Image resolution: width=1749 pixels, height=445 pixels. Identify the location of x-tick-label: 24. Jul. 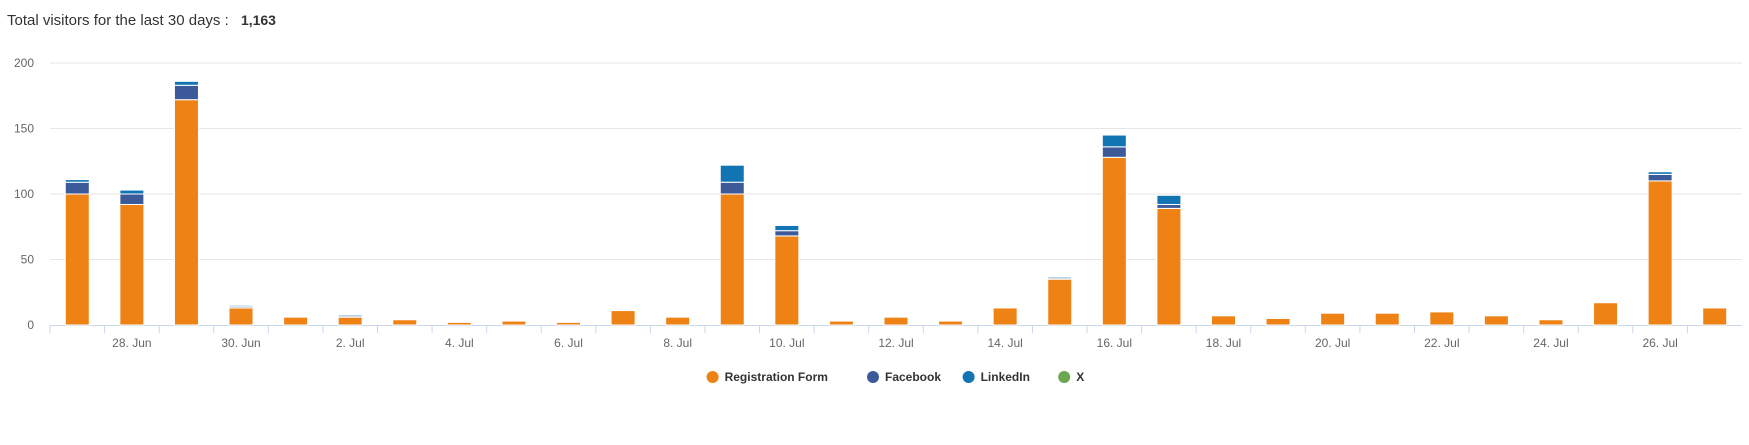
(1550, 343).